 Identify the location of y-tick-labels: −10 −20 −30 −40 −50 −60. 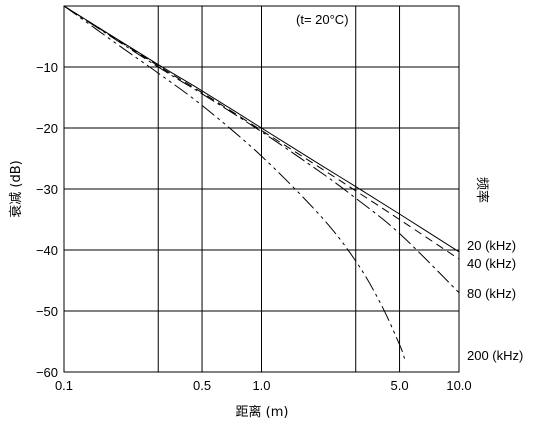
(47, 220).